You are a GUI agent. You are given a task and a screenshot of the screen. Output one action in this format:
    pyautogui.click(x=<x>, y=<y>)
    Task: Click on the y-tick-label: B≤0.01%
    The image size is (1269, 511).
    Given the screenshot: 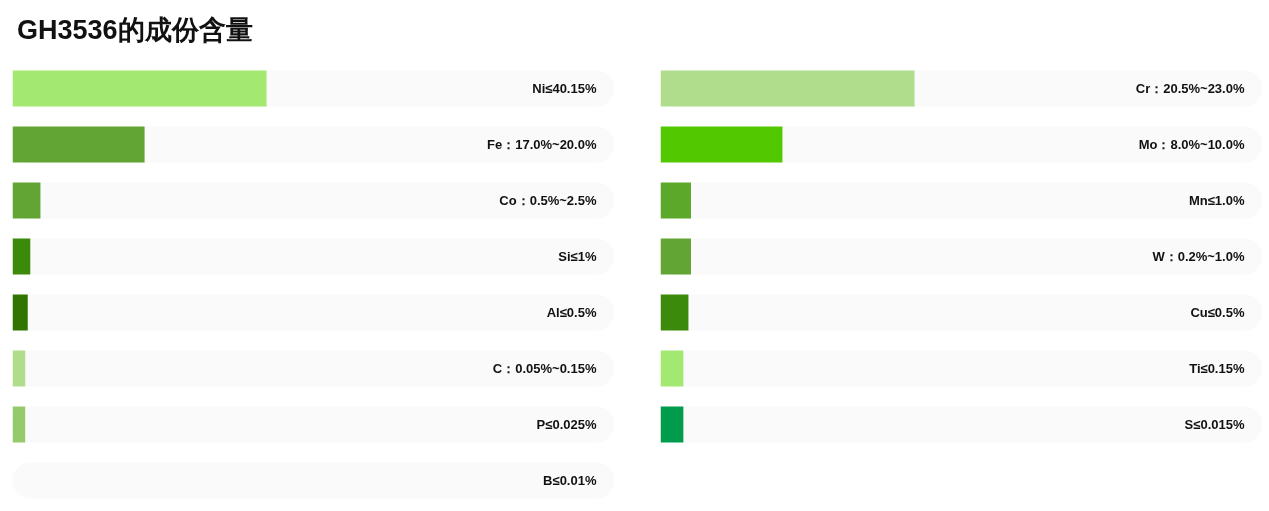 What is the action you would take?
    pyautogui.click(x=570, y=480)
    